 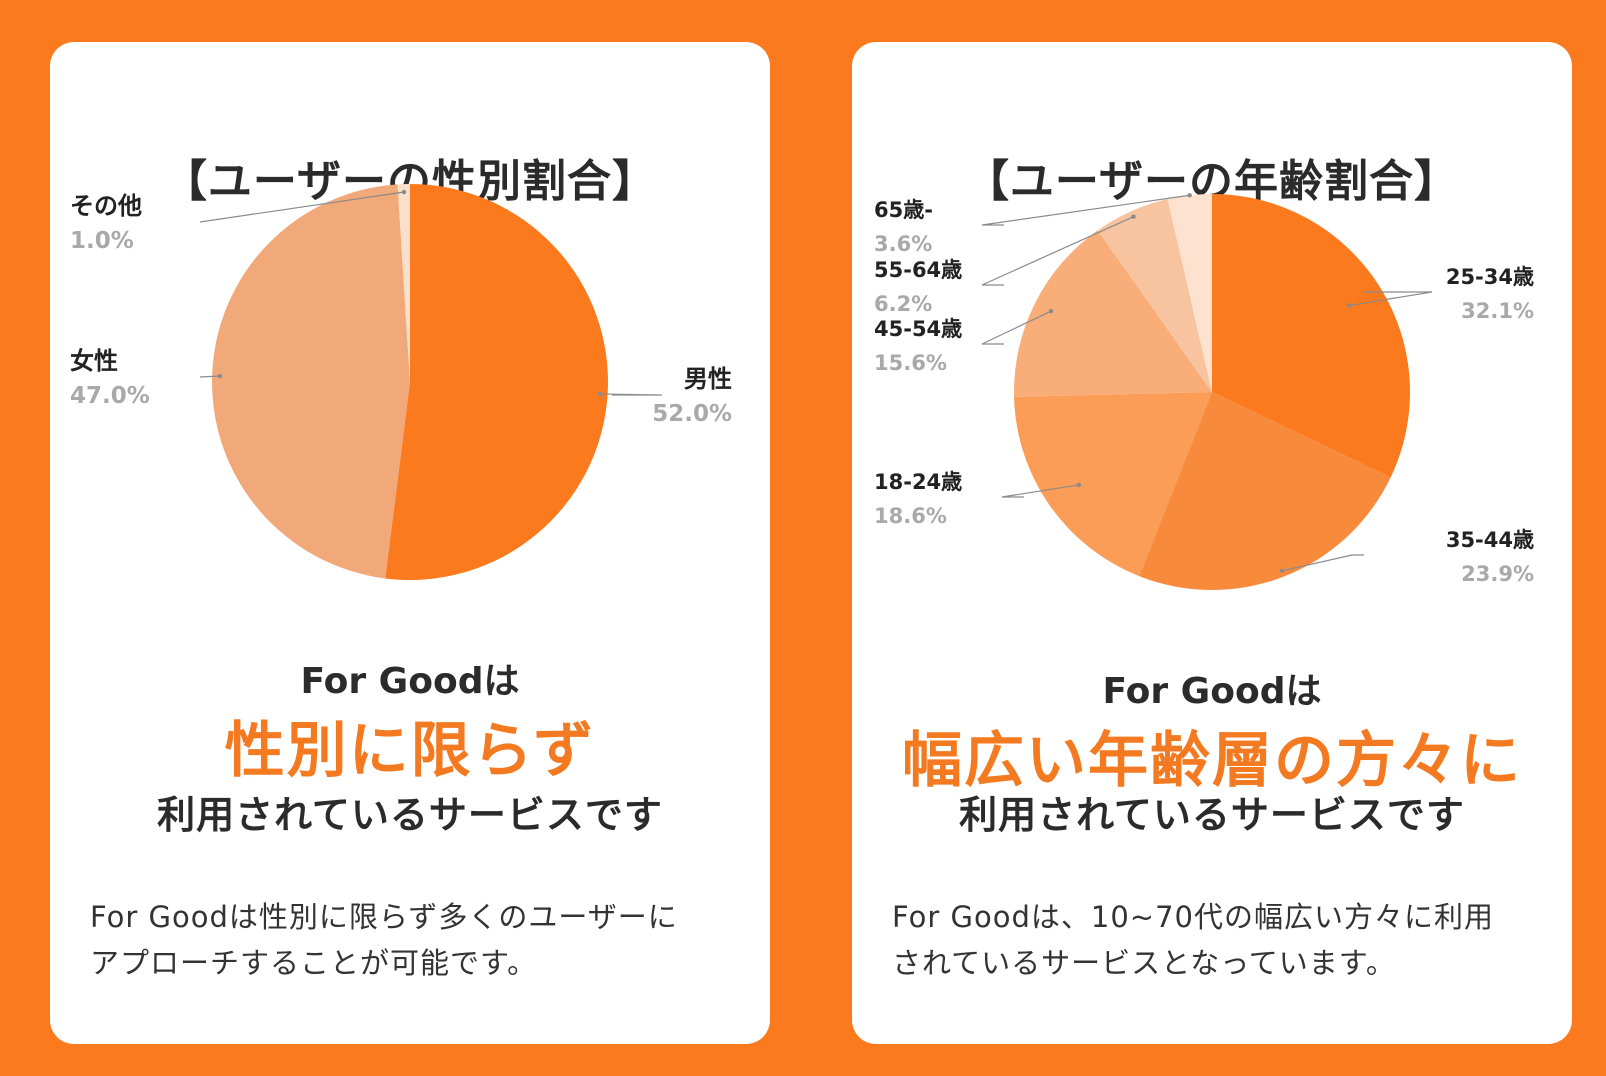 What do you see at coordinates (1212, 691) in the screenshot?
I see `age-message-lead: For Goodは` at bounding box center [1212, 691].